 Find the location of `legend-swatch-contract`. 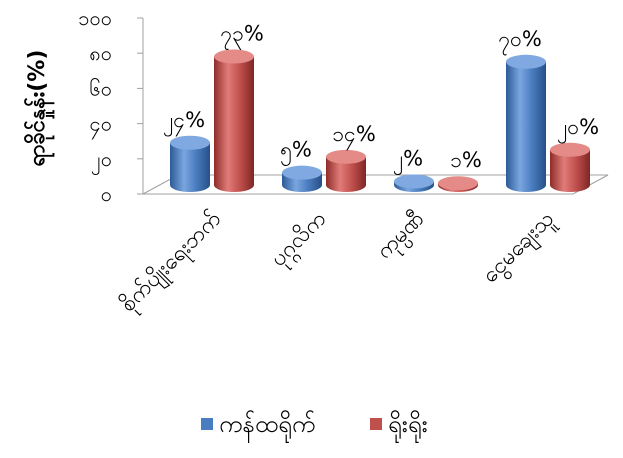

legend-swatch-contract is located at coordinates (207, 424).